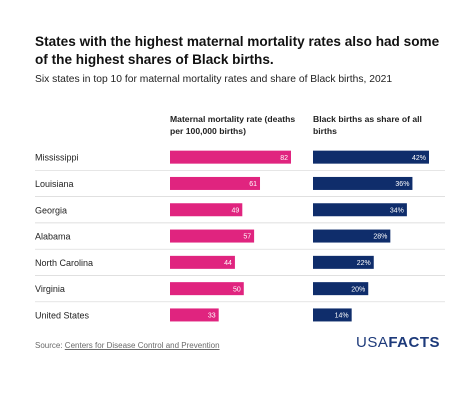 This screenshot has width=474, height=407. Describe the element at coordinates (57, 158) in the screenshot. I see `category-label: Mississippi` at that location.